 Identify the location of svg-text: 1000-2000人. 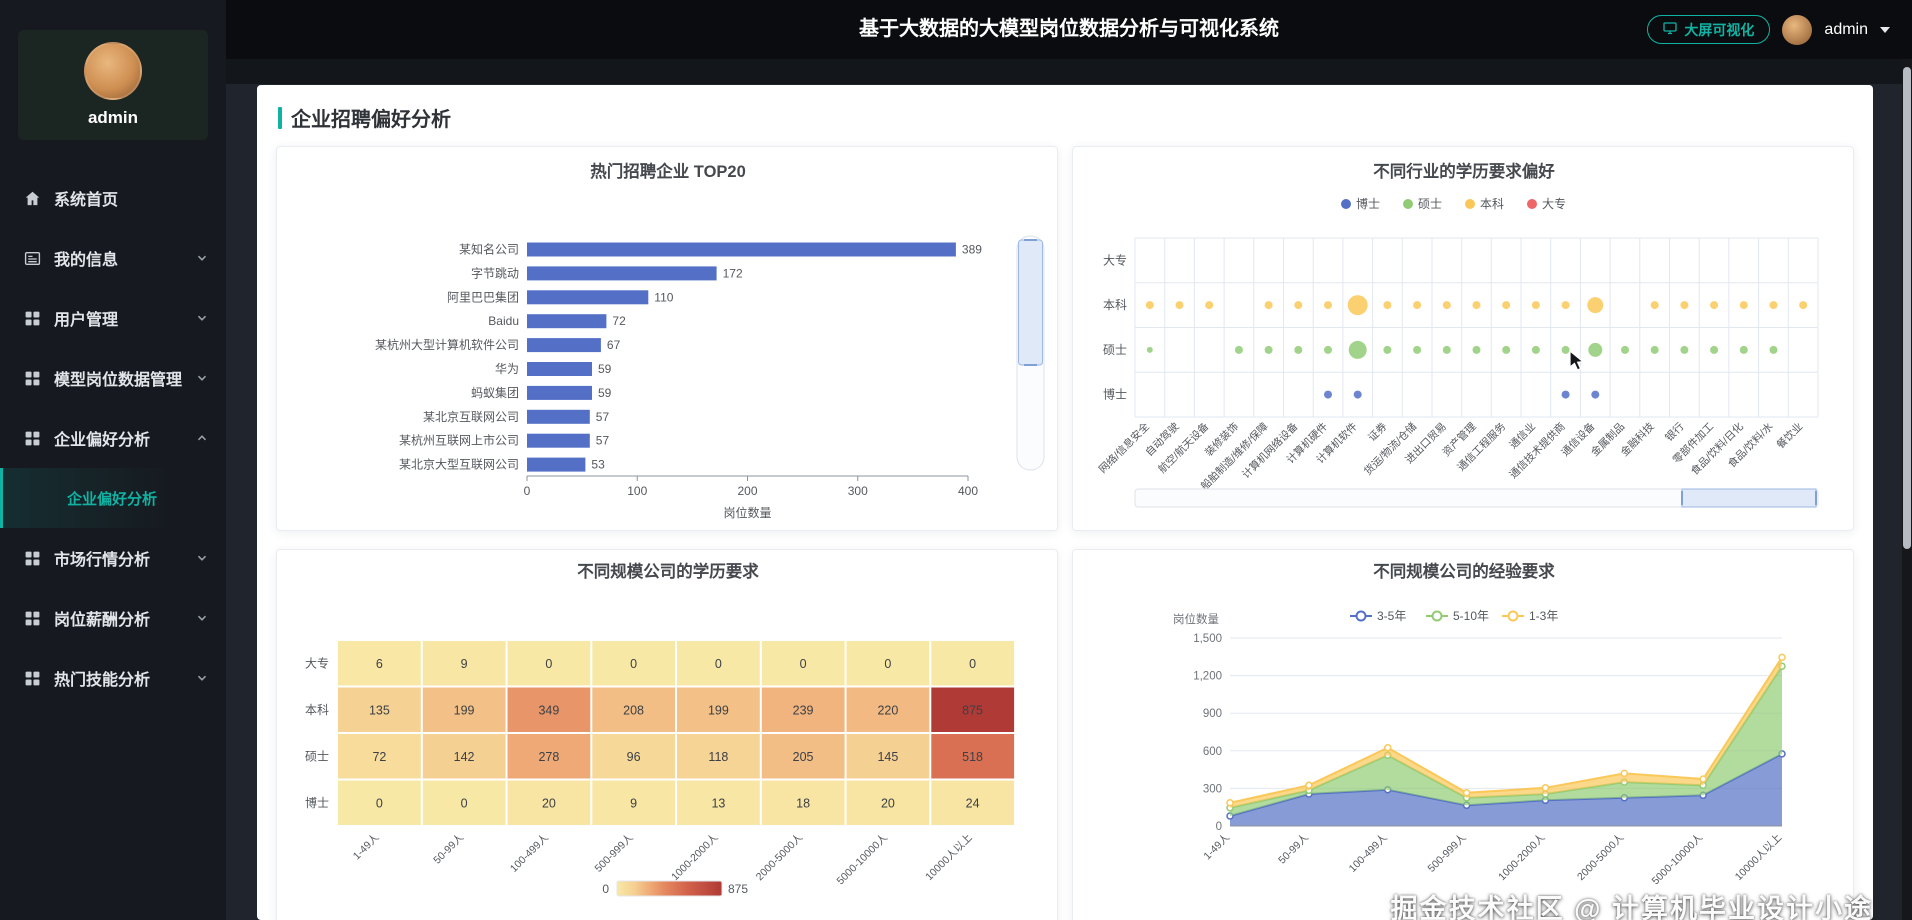
(695, 857).